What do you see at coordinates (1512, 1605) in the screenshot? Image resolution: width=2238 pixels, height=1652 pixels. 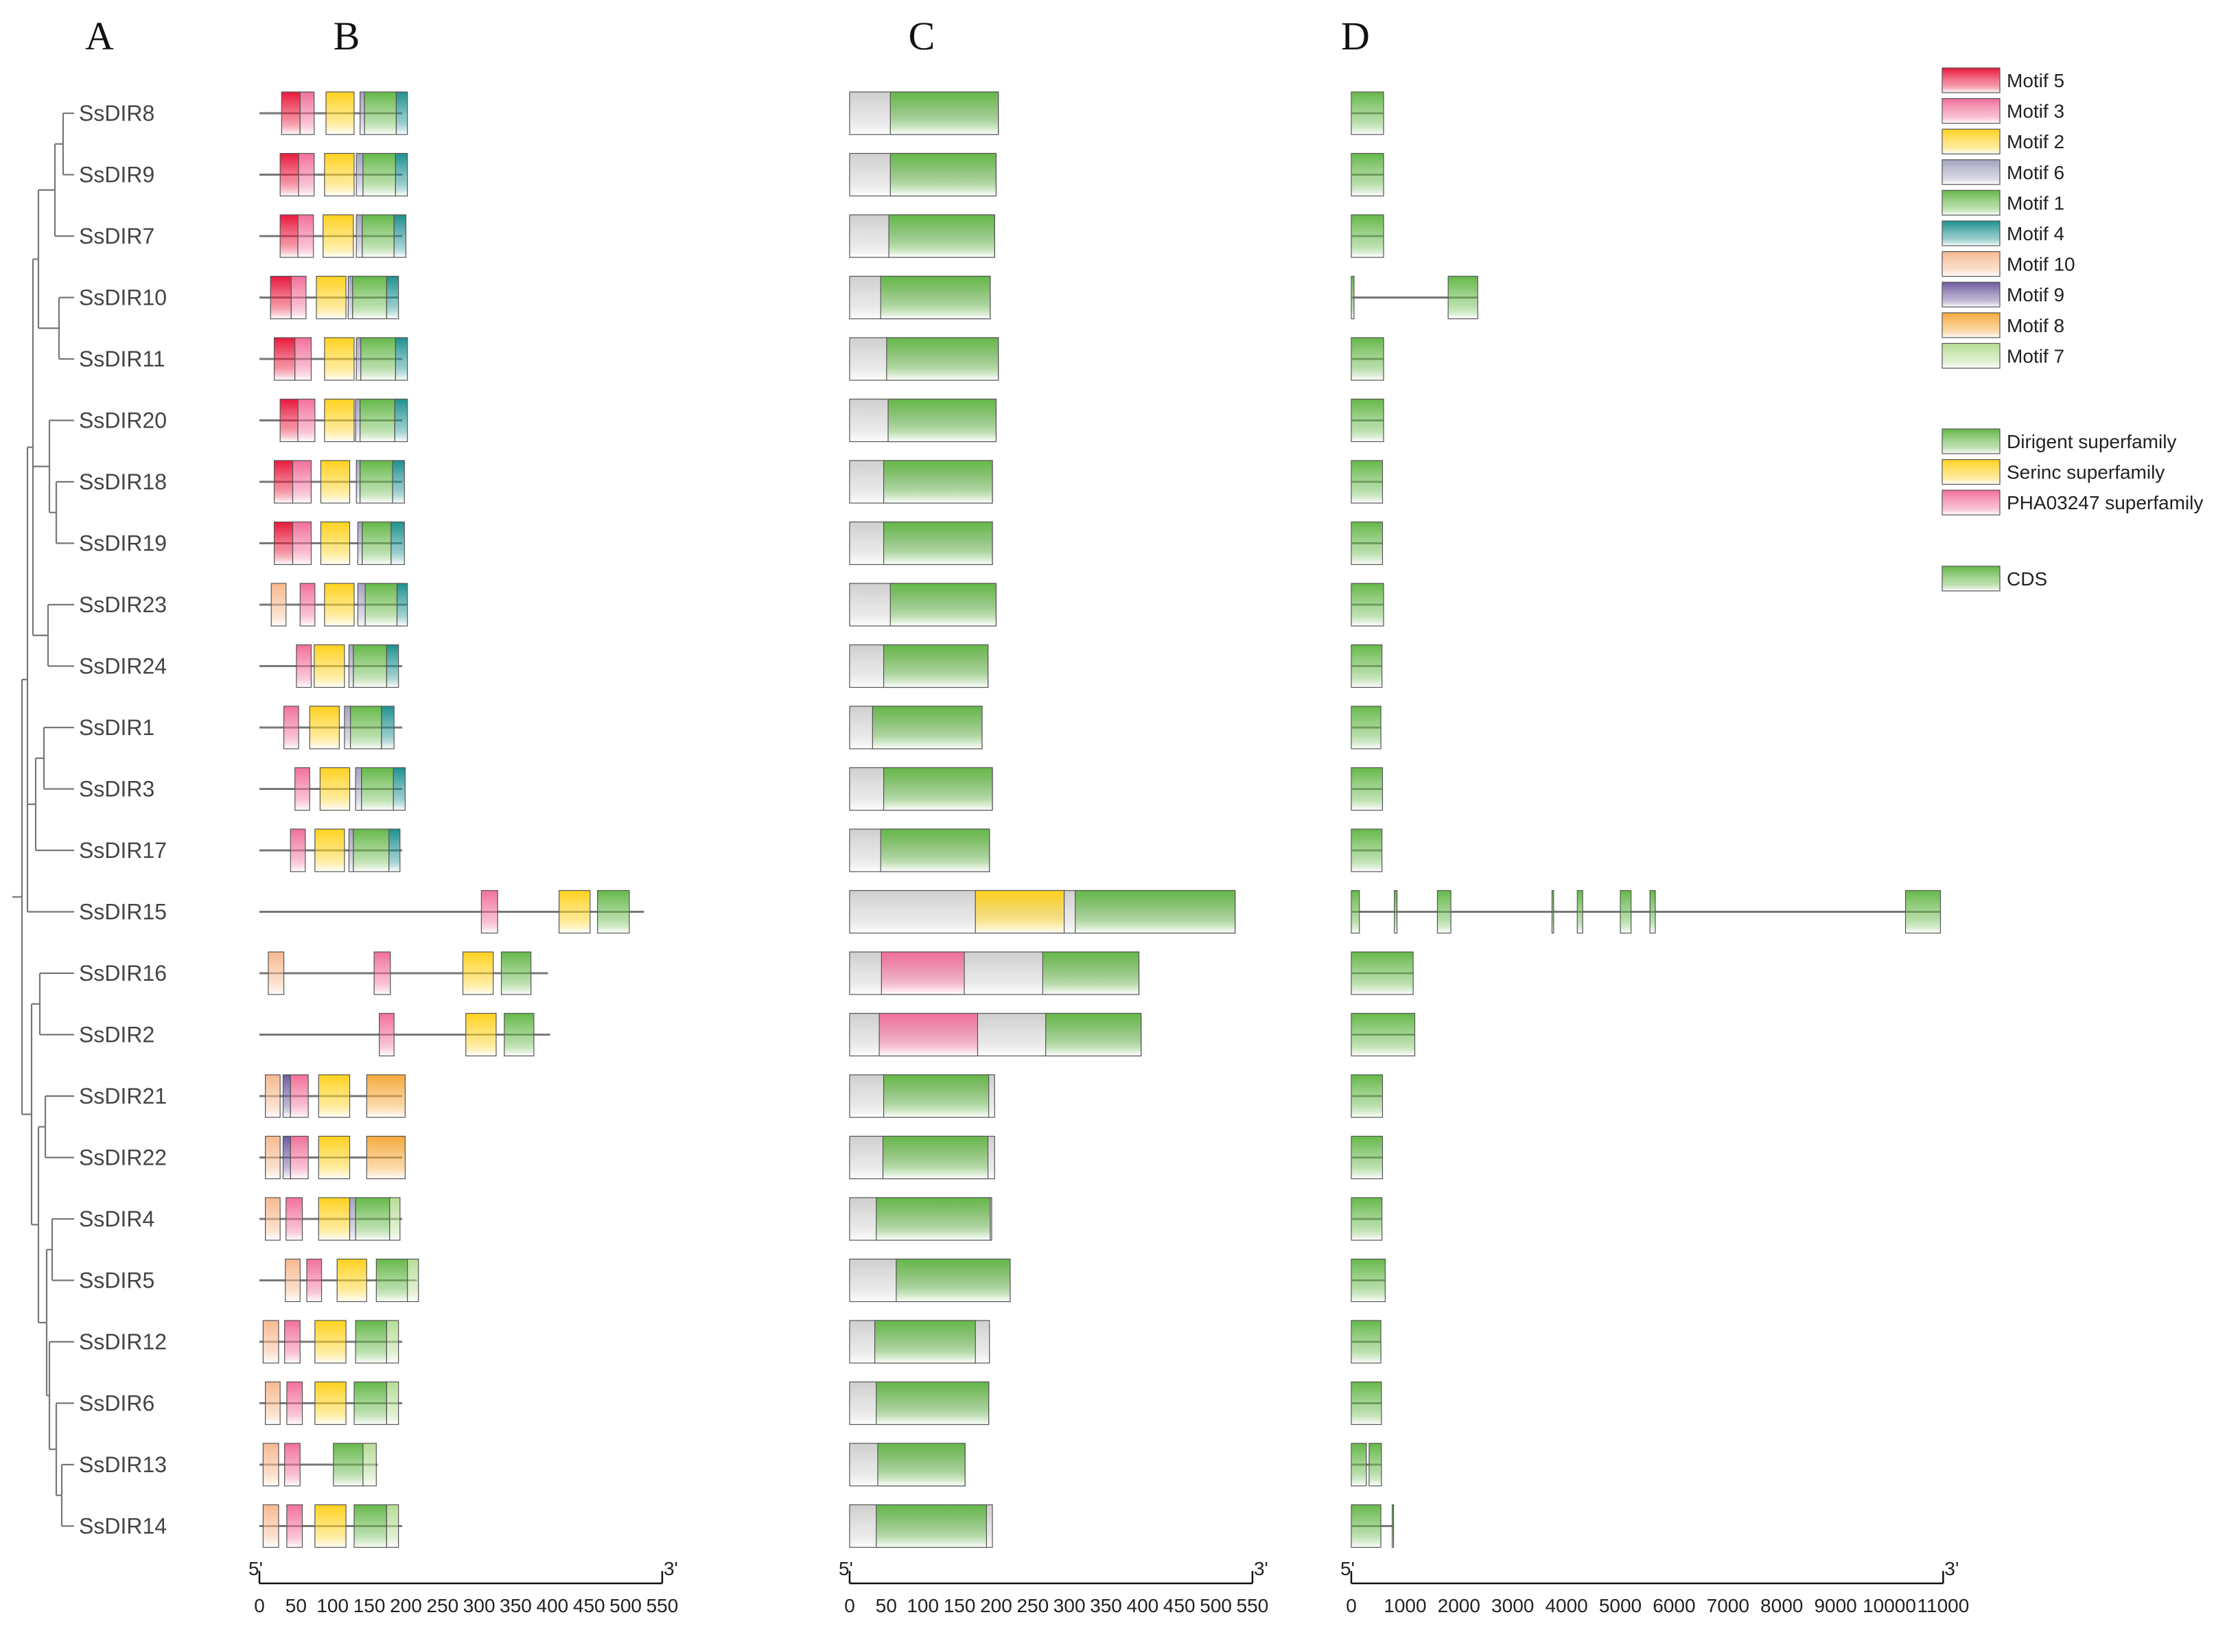 I see `axis-tick-label: 3000` at bounding box center [1512, 1605].